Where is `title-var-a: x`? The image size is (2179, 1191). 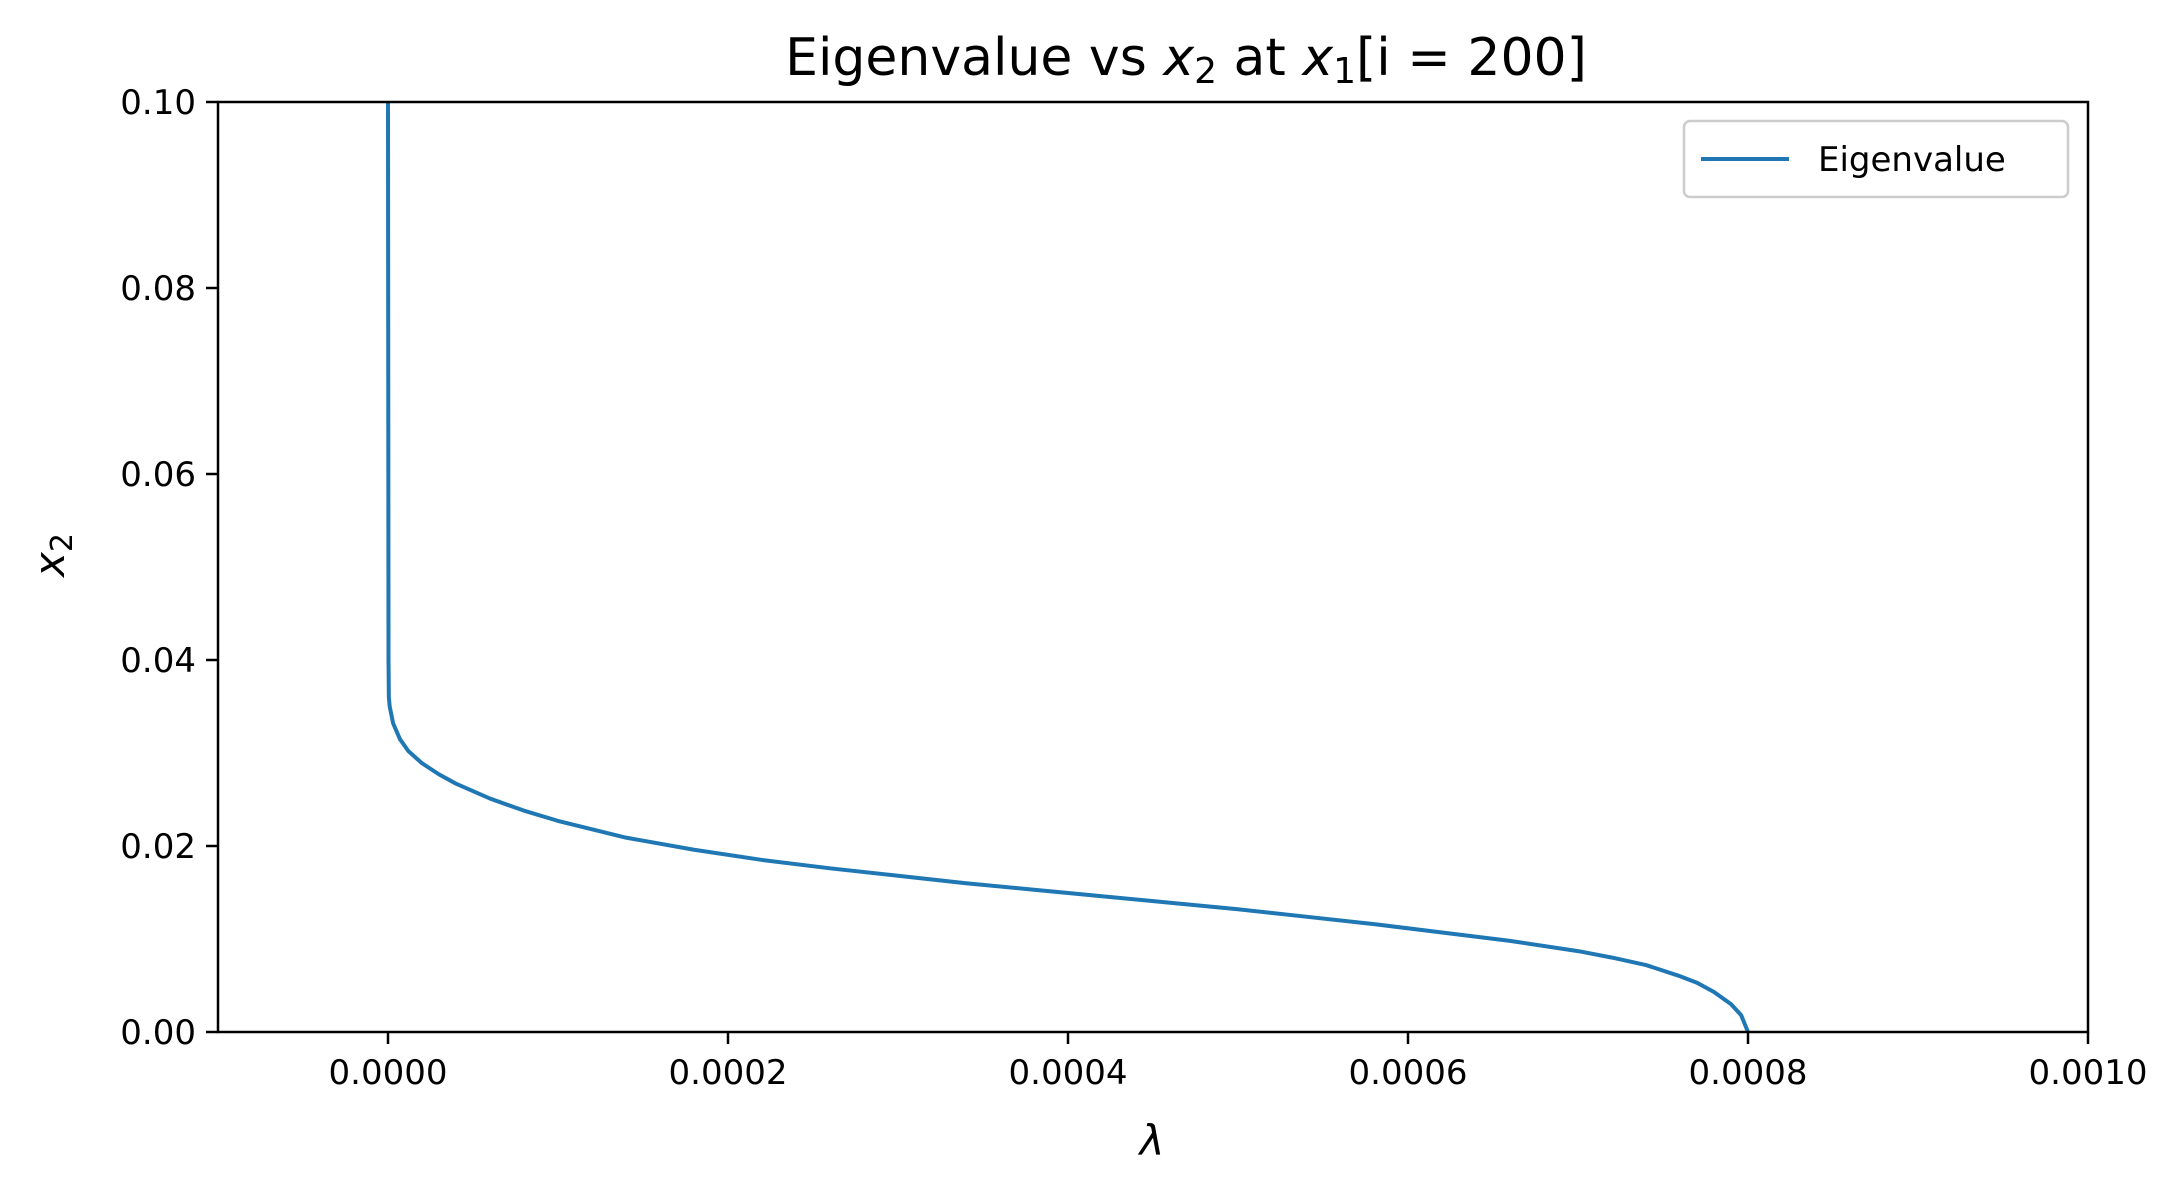
title-var-a: x is located at coordinates (1178, 58).